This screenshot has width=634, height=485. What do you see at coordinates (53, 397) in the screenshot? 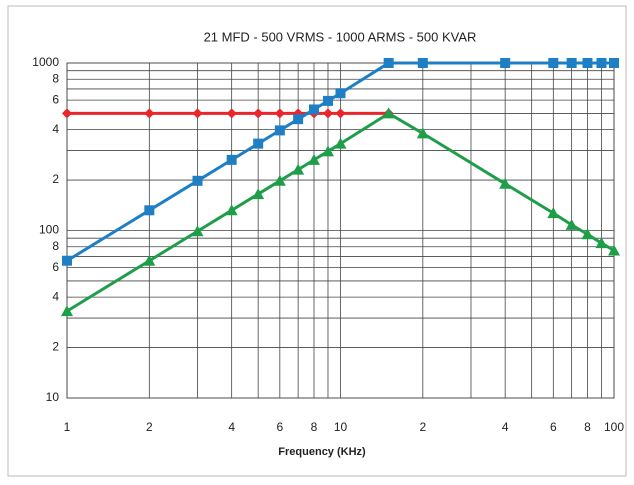
I see `y-tick-label: 10` at bounding box center [53, 397].